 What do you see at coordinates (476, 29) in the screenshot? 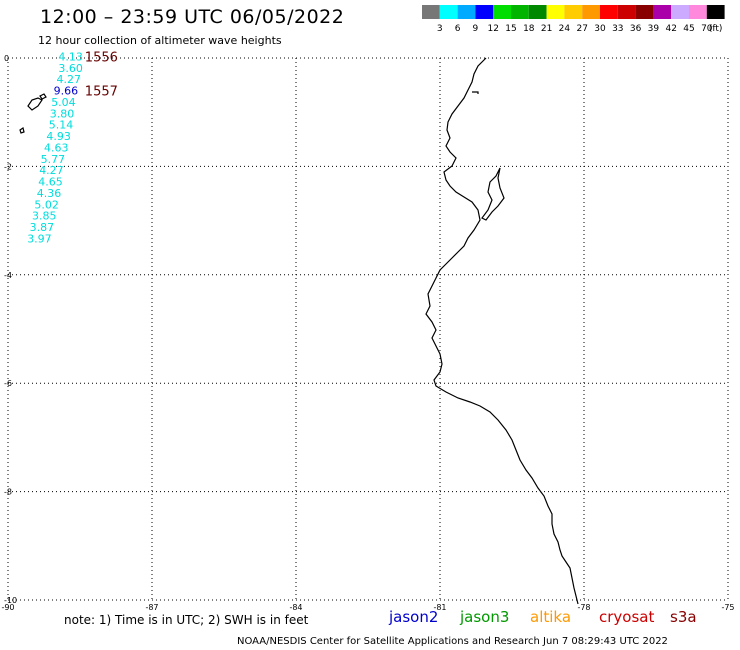
I see `scale-label: 9` at bounding box center [476, 29].